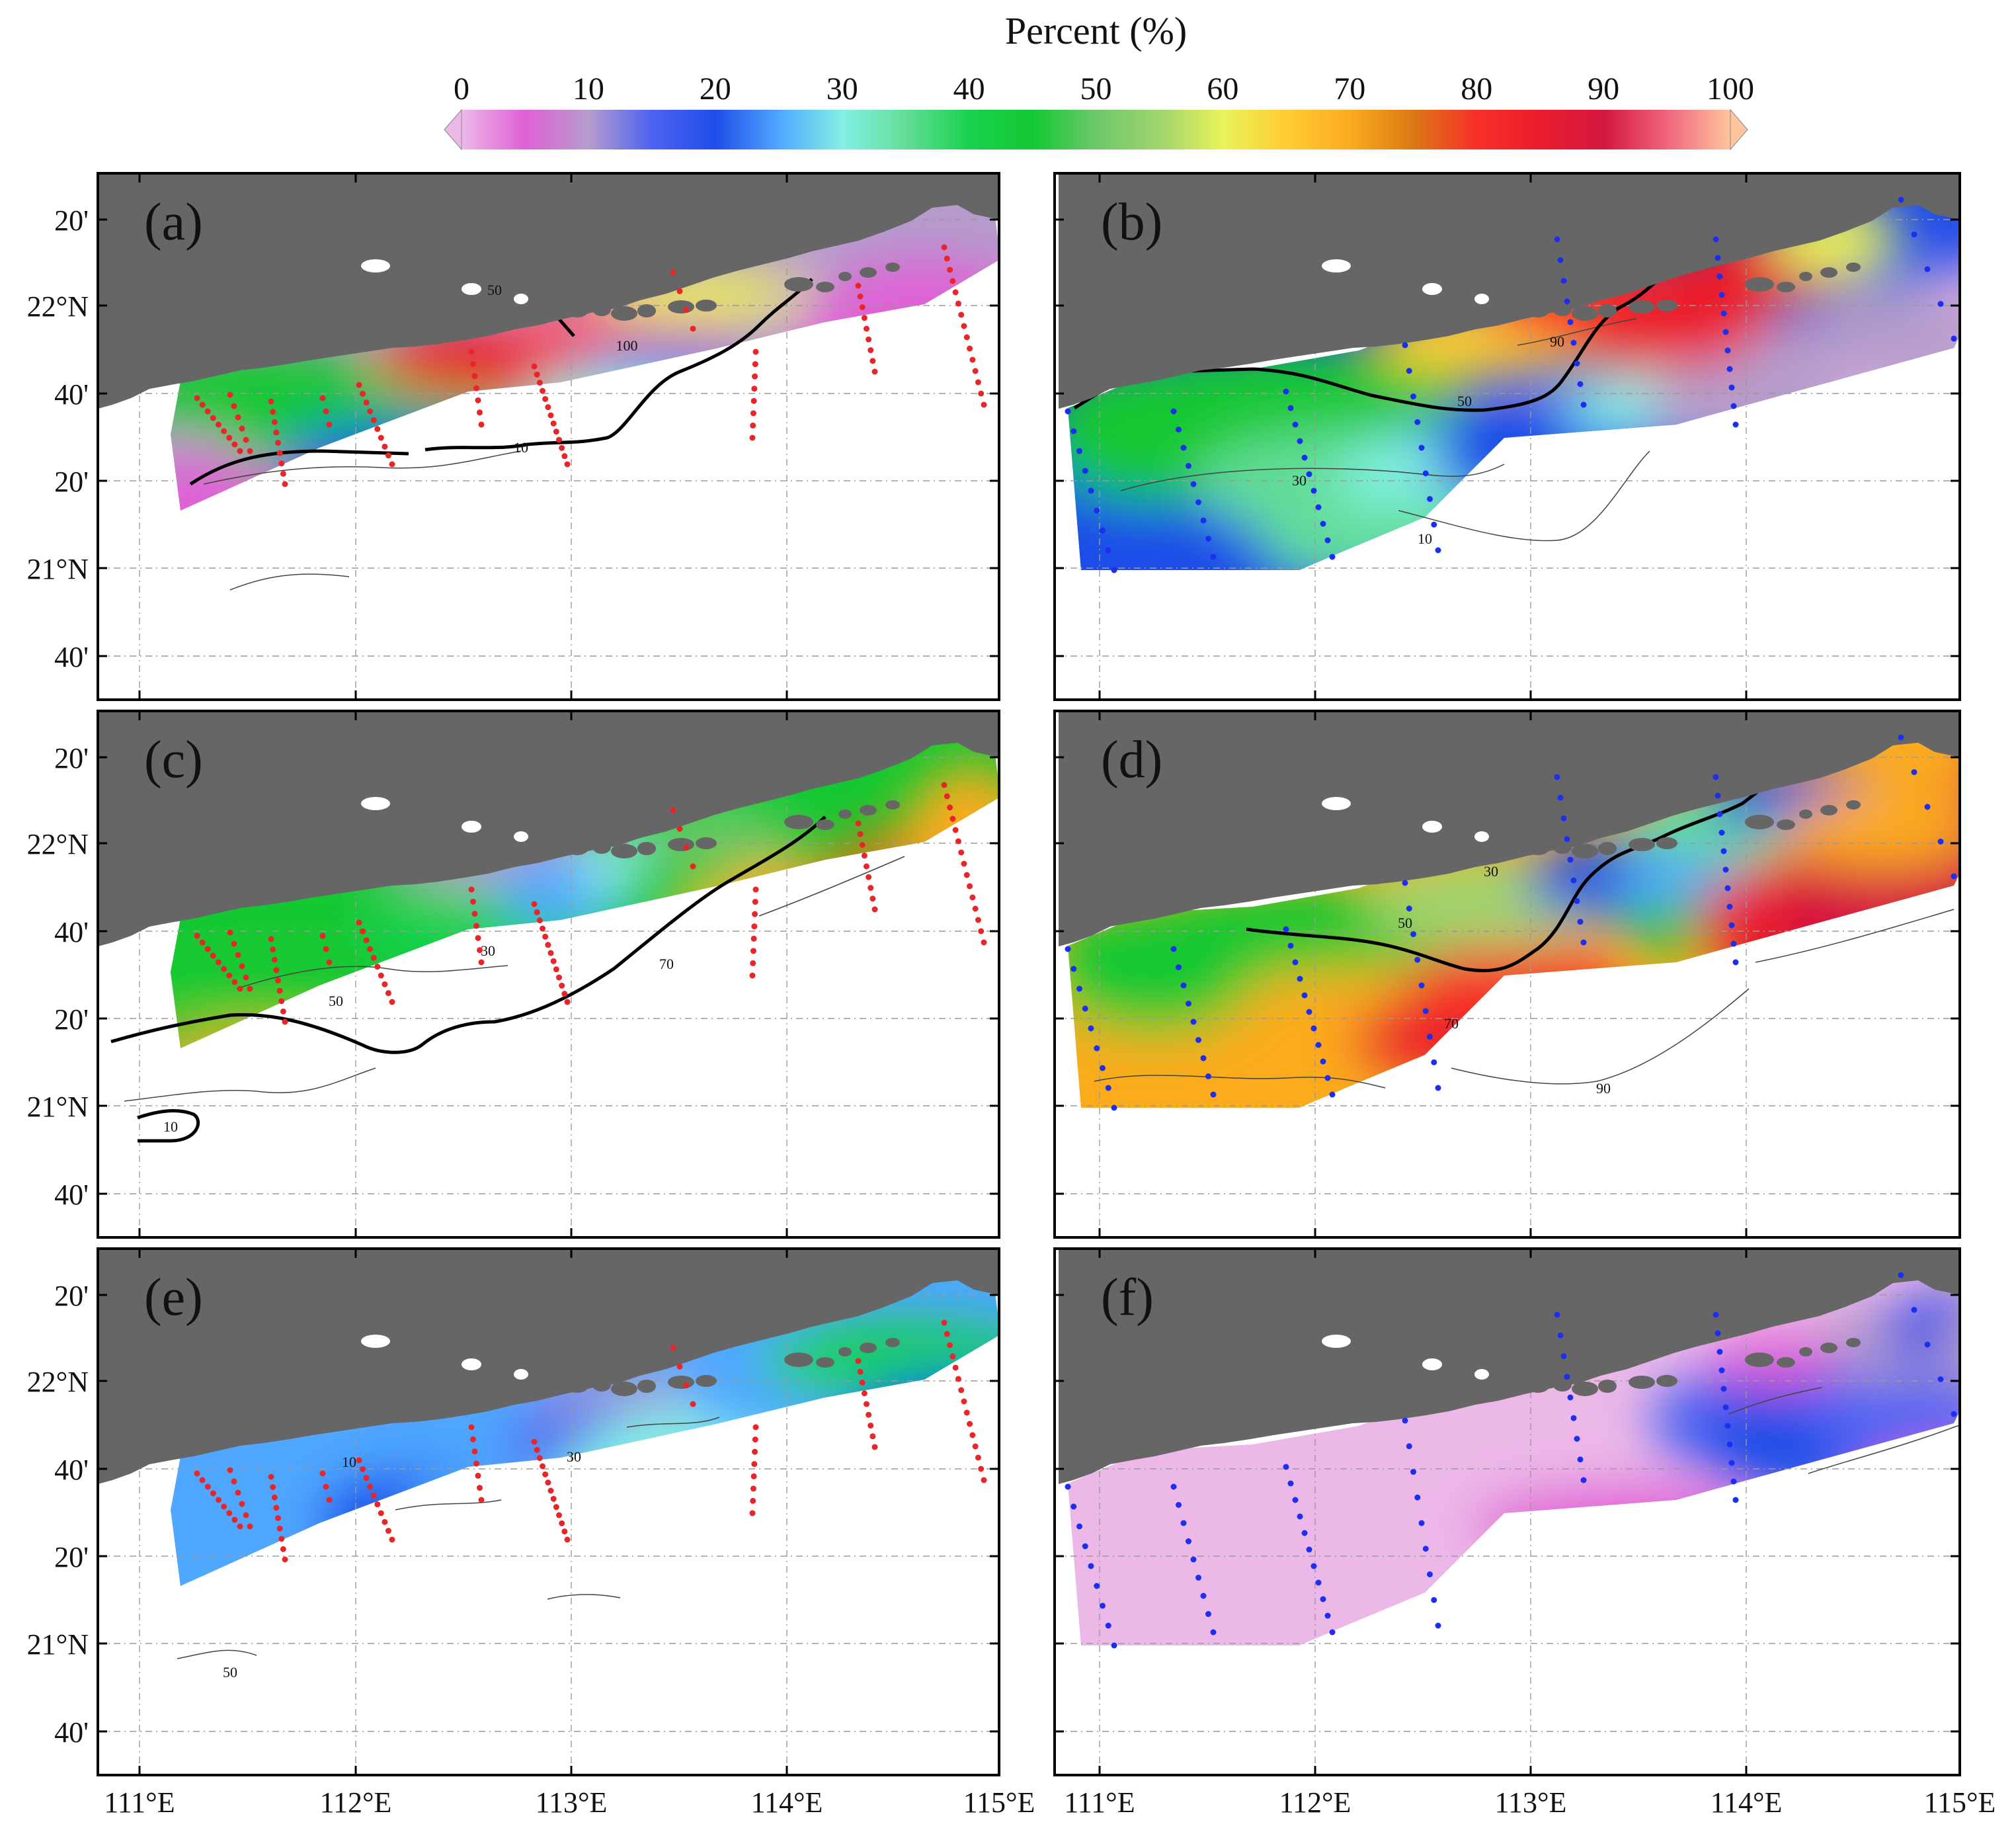 The height and width of the screenshot is (1826, 2016). What do you see at coordinates (71, 1732) in the screenshot?
I see `lat-label: 40'` at bounding box center [71, 1732].